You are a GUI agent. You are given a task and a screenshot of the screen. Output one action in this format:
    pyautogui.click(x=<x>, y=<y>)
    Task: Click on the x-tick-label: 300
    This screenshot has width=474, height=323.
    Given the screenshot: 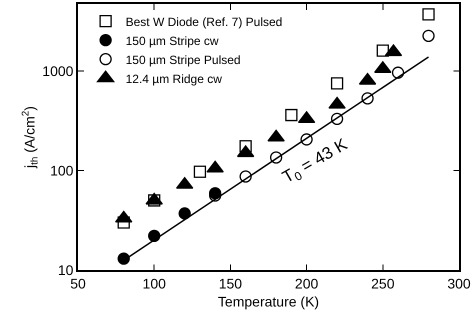 What is the action you would take?
    pyautogui.click(x=459, y=284)
    